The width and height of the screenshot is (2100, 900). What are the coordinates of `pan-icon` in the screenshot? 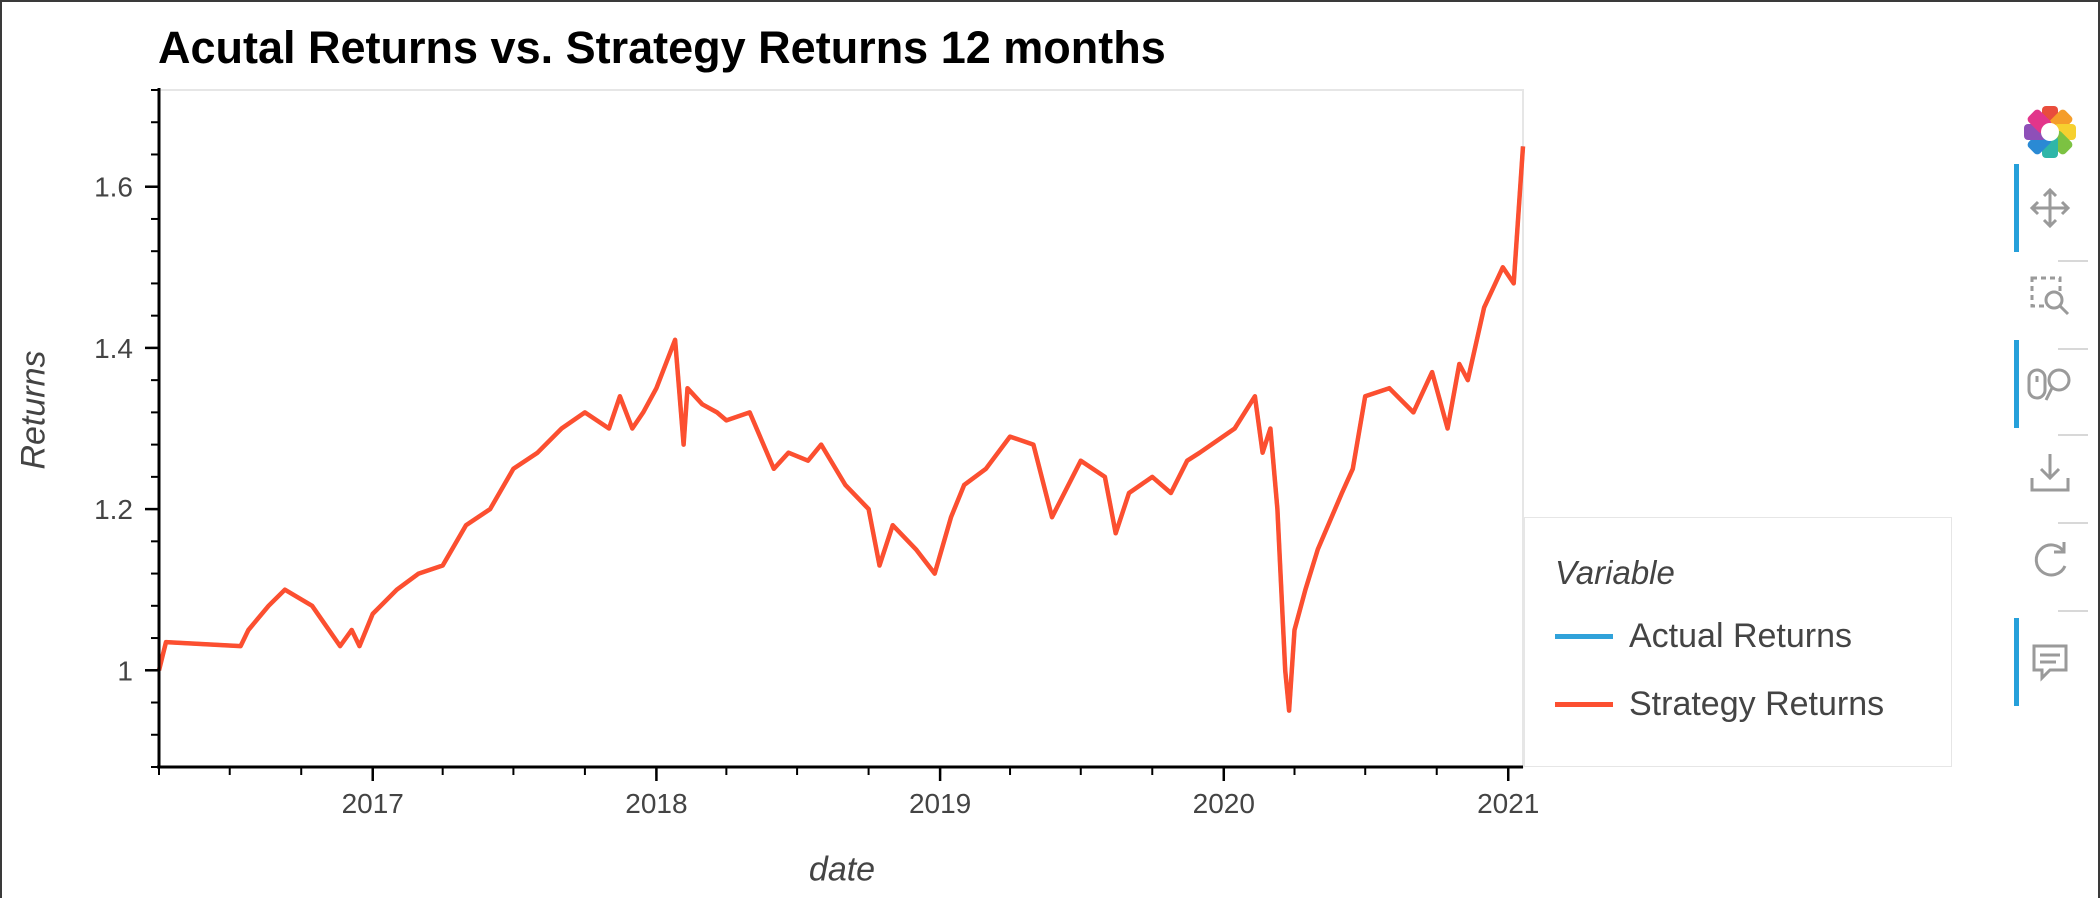 It's located at (2050, 208).